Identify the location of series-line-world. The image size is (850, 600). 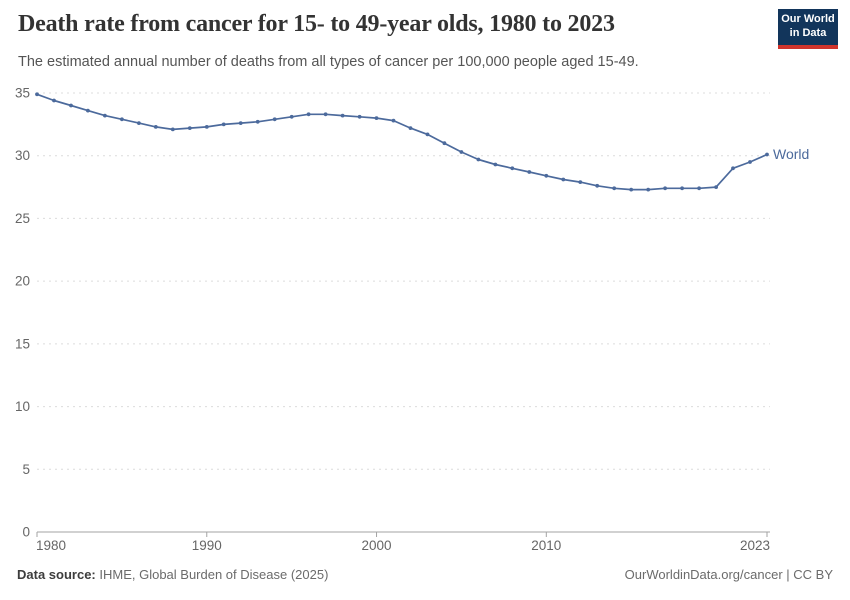
(402, 142).